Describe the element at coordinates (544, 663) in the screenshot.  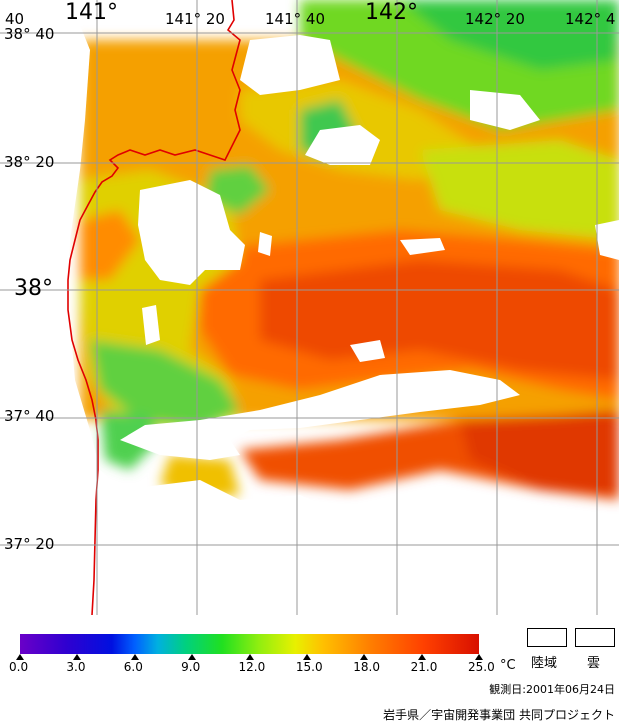
I see `land-legend-label: 陸域` at that location.